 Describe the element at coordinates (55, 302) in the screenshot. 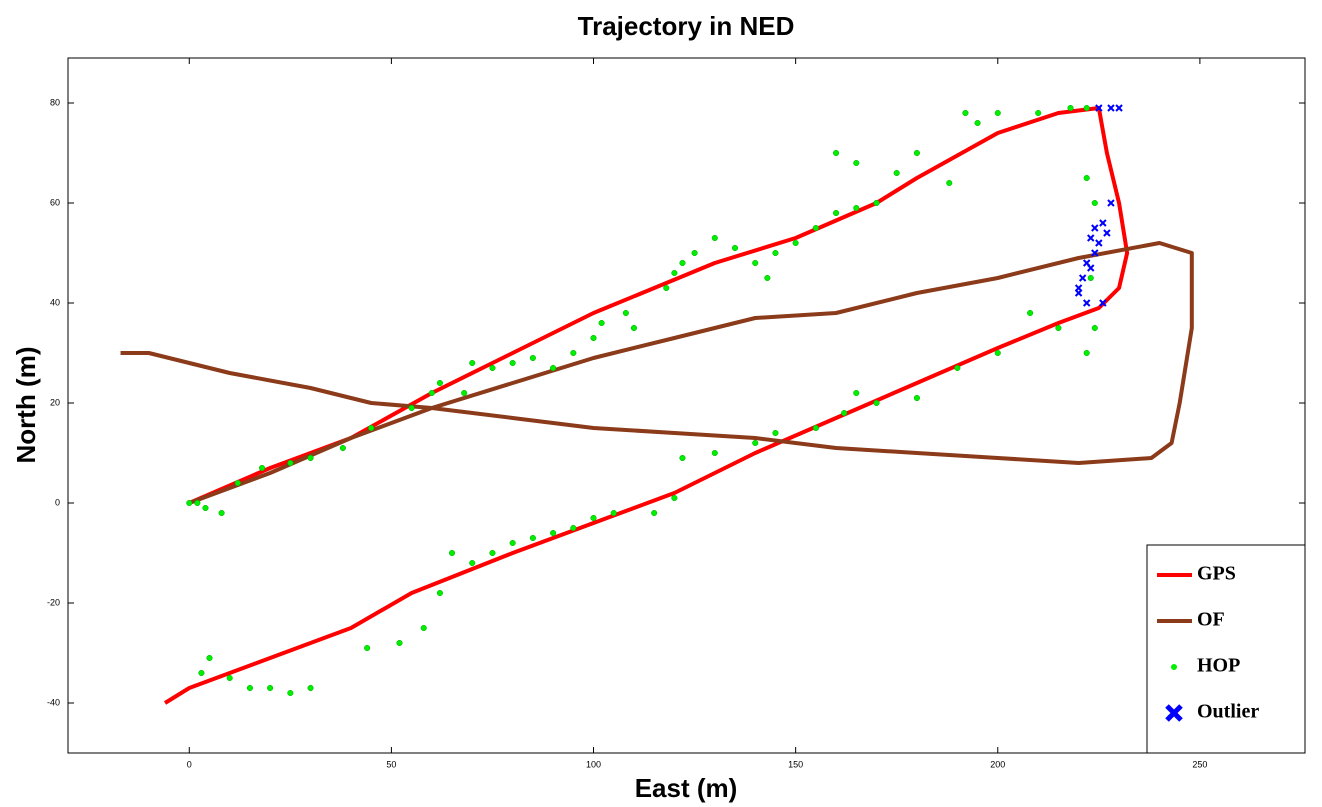

I see `y-tick-label: 40` at that location.